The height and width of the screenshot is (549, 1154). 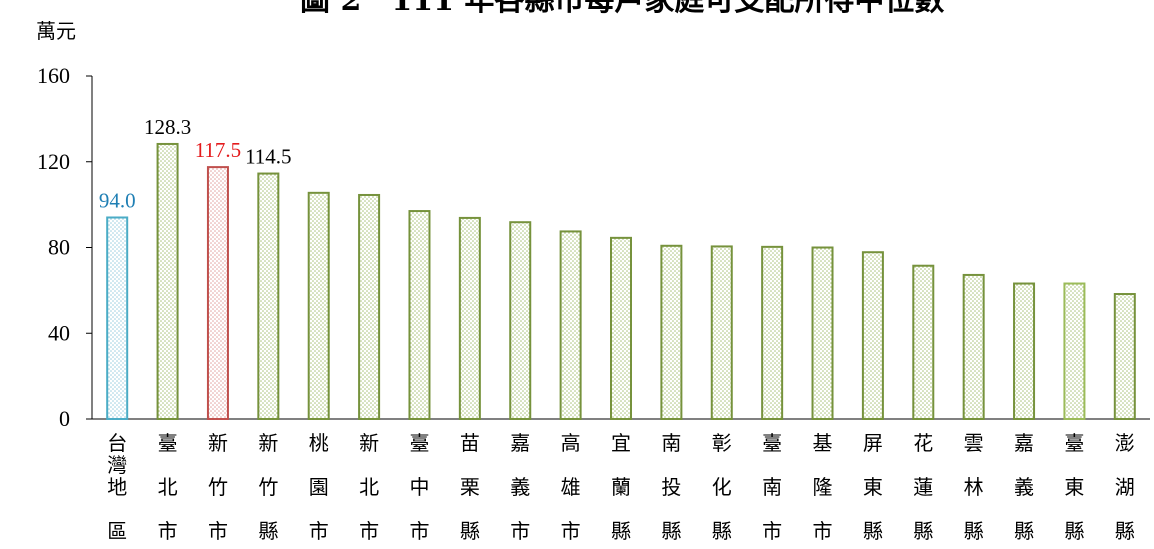 I want to click on category-label: 臺南市, so click(x=772, y=487).